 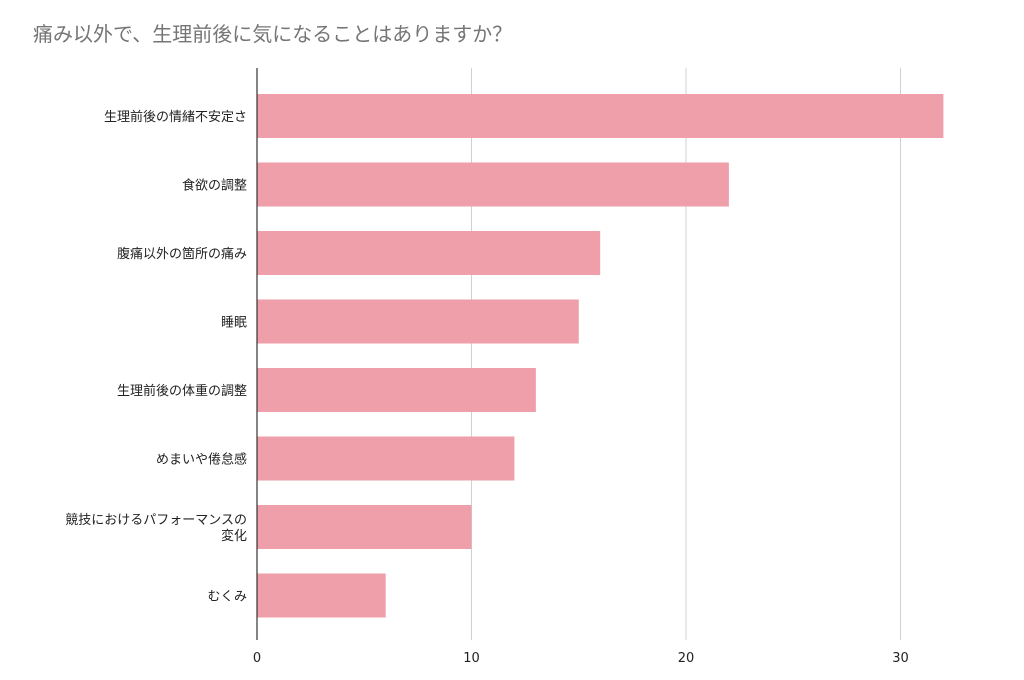 What do you see at coordinates (257, 658) in the screenshot?
I see `x-tick-label-0: 0` at bounding box center [257, 658].